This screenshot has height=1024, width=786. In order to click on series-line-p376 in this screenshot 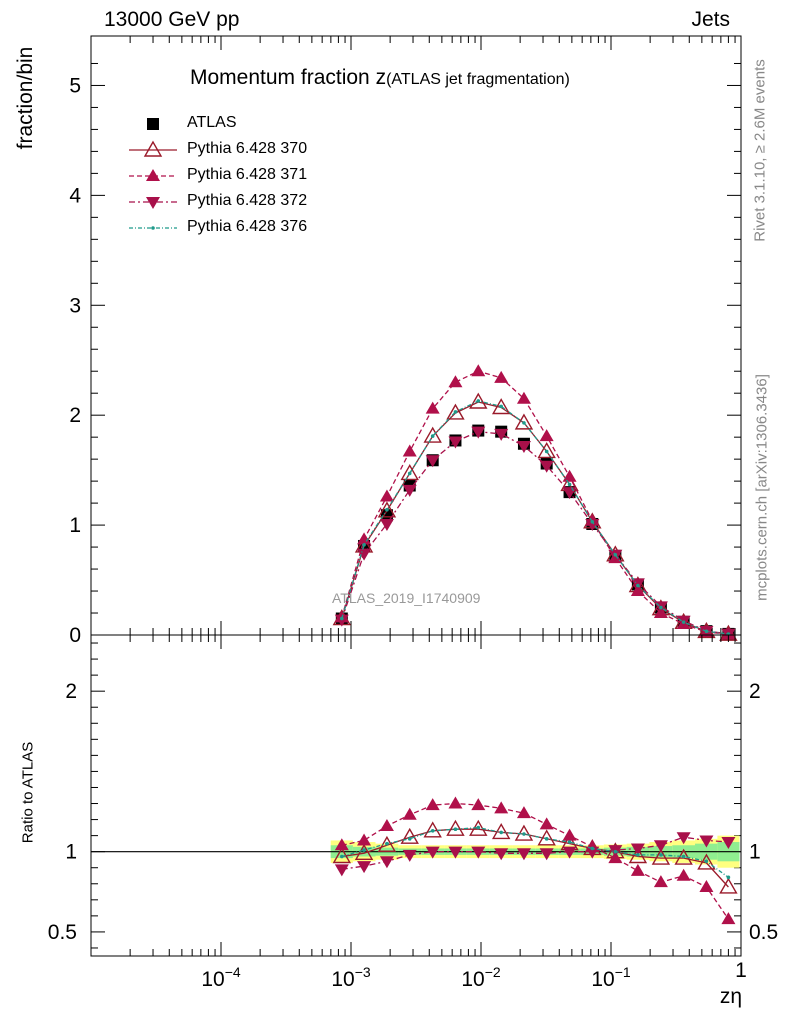, I will do `click(535, 517)`.